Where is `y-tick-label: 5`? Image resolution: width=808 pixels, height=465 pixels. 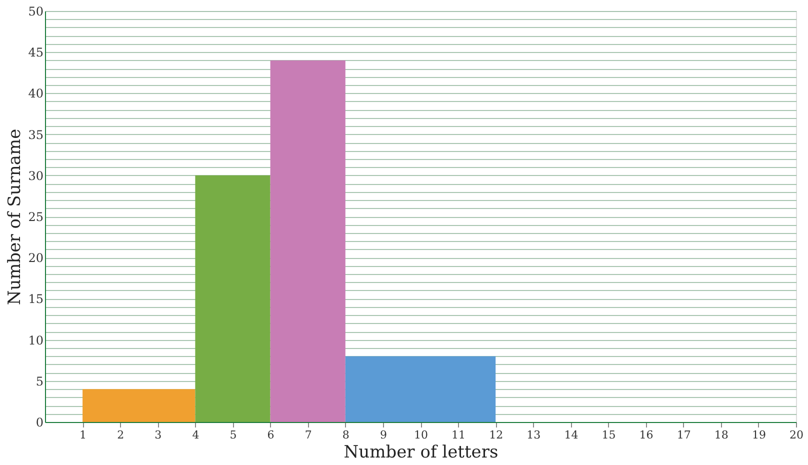 y-tick-label: 5 is located at coordinates (40, 381).